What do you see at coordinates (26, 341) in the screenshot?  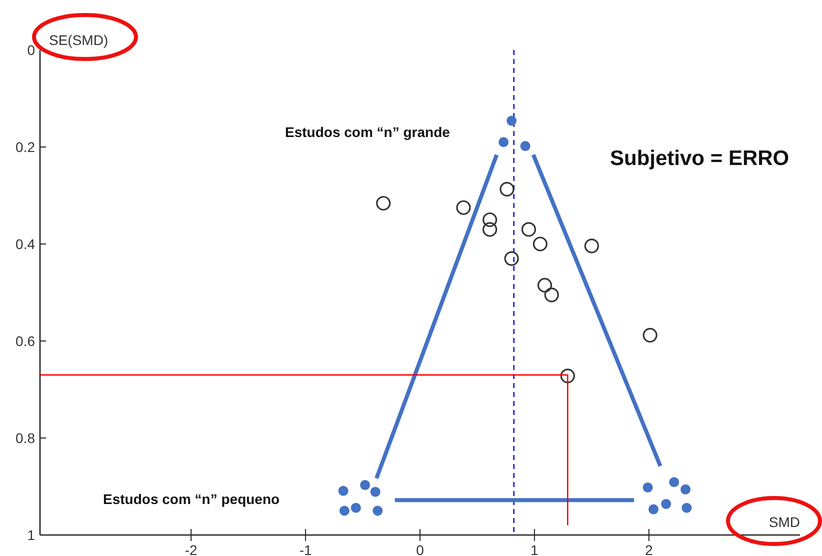 I see `y-tick-label: 0.6` at bounding box center [26, 341].